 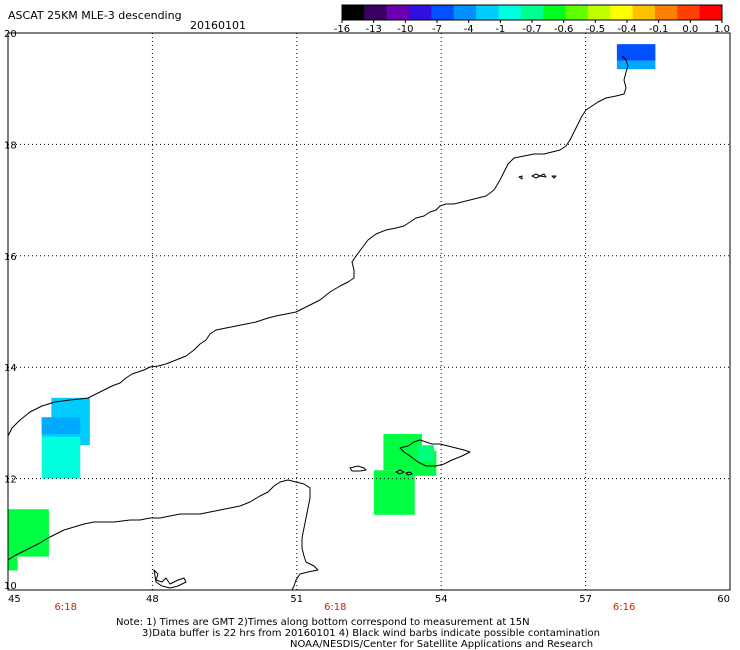 What do you see at coordinates (435, 453) in the screenshot?
I see `socotra-island` at bounding box center [435, 453].